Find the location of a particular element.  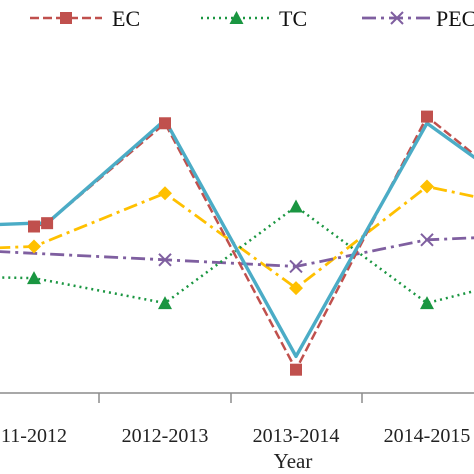

x-tick-label: 2012-2013 is located at coordinates (165, 436).